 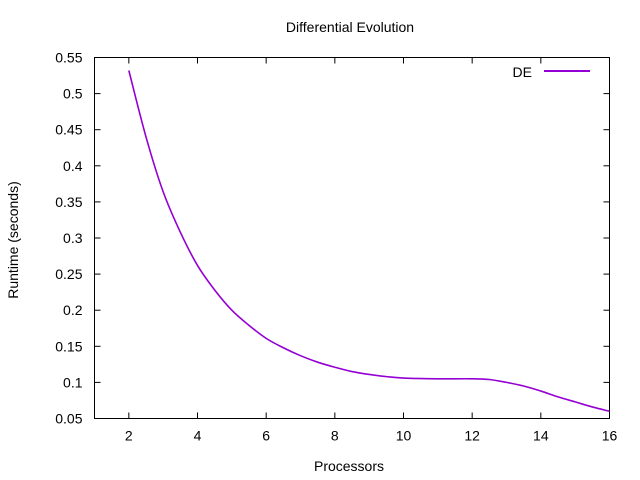 I want to click on y-tick-label: 0.1, so click(x=73, y=382).